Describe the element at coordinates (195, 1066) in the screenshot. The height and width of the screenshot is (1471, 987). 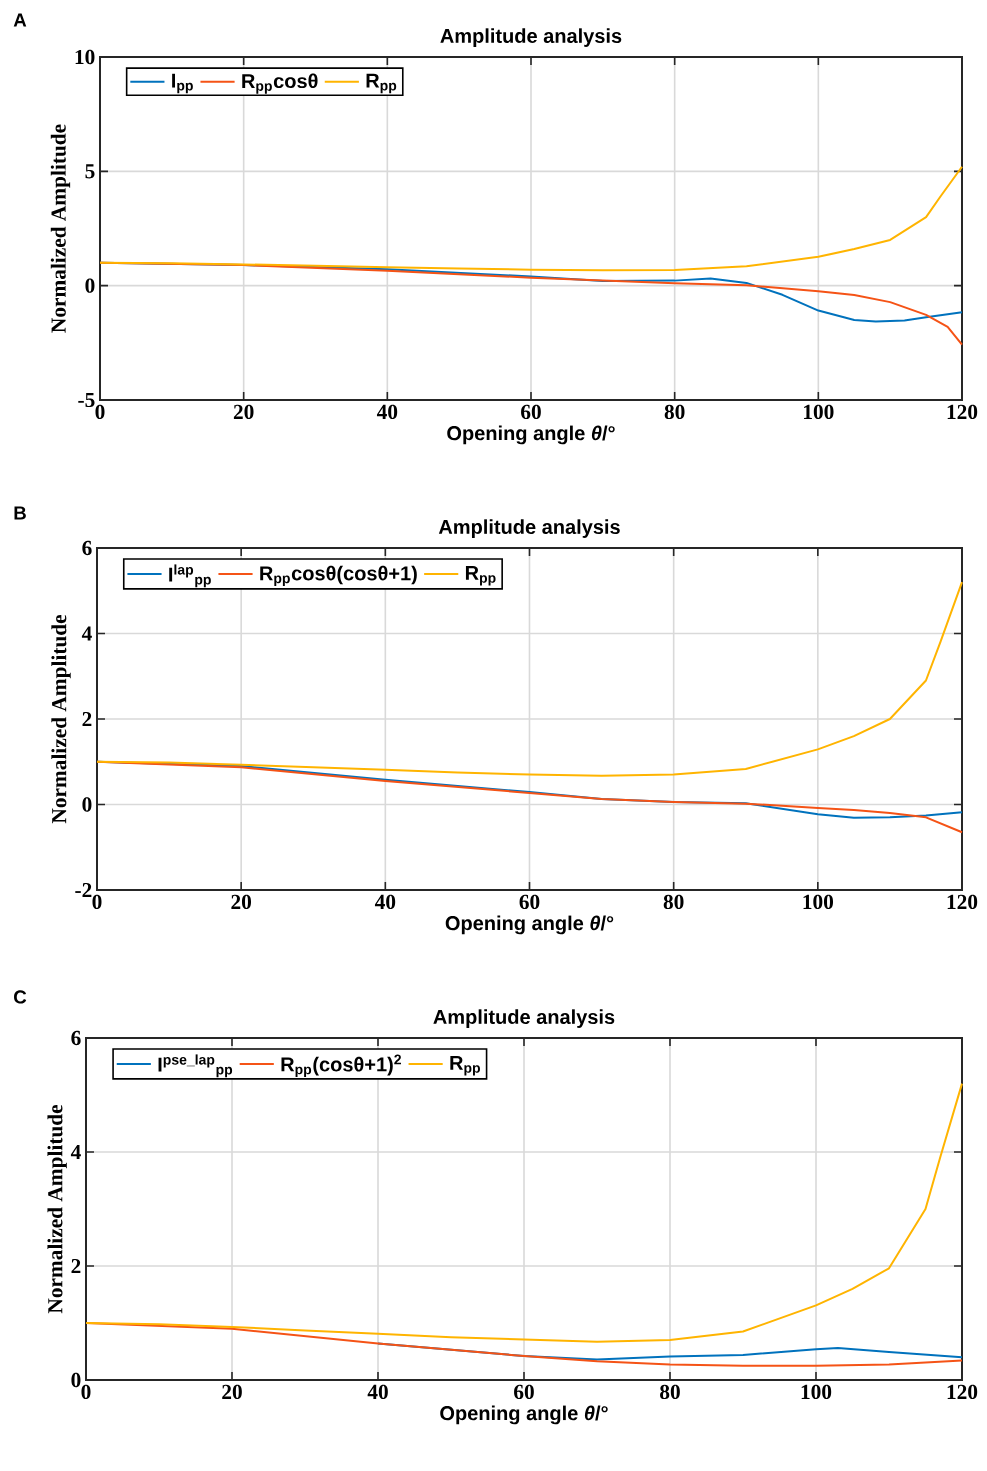
I see `legend-label: I$^{pse_lap}$pp` at that location.